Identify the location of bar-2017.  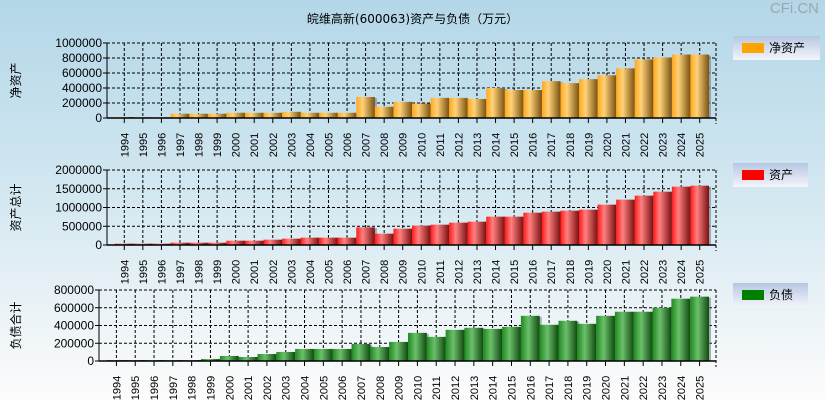
(551, 228).